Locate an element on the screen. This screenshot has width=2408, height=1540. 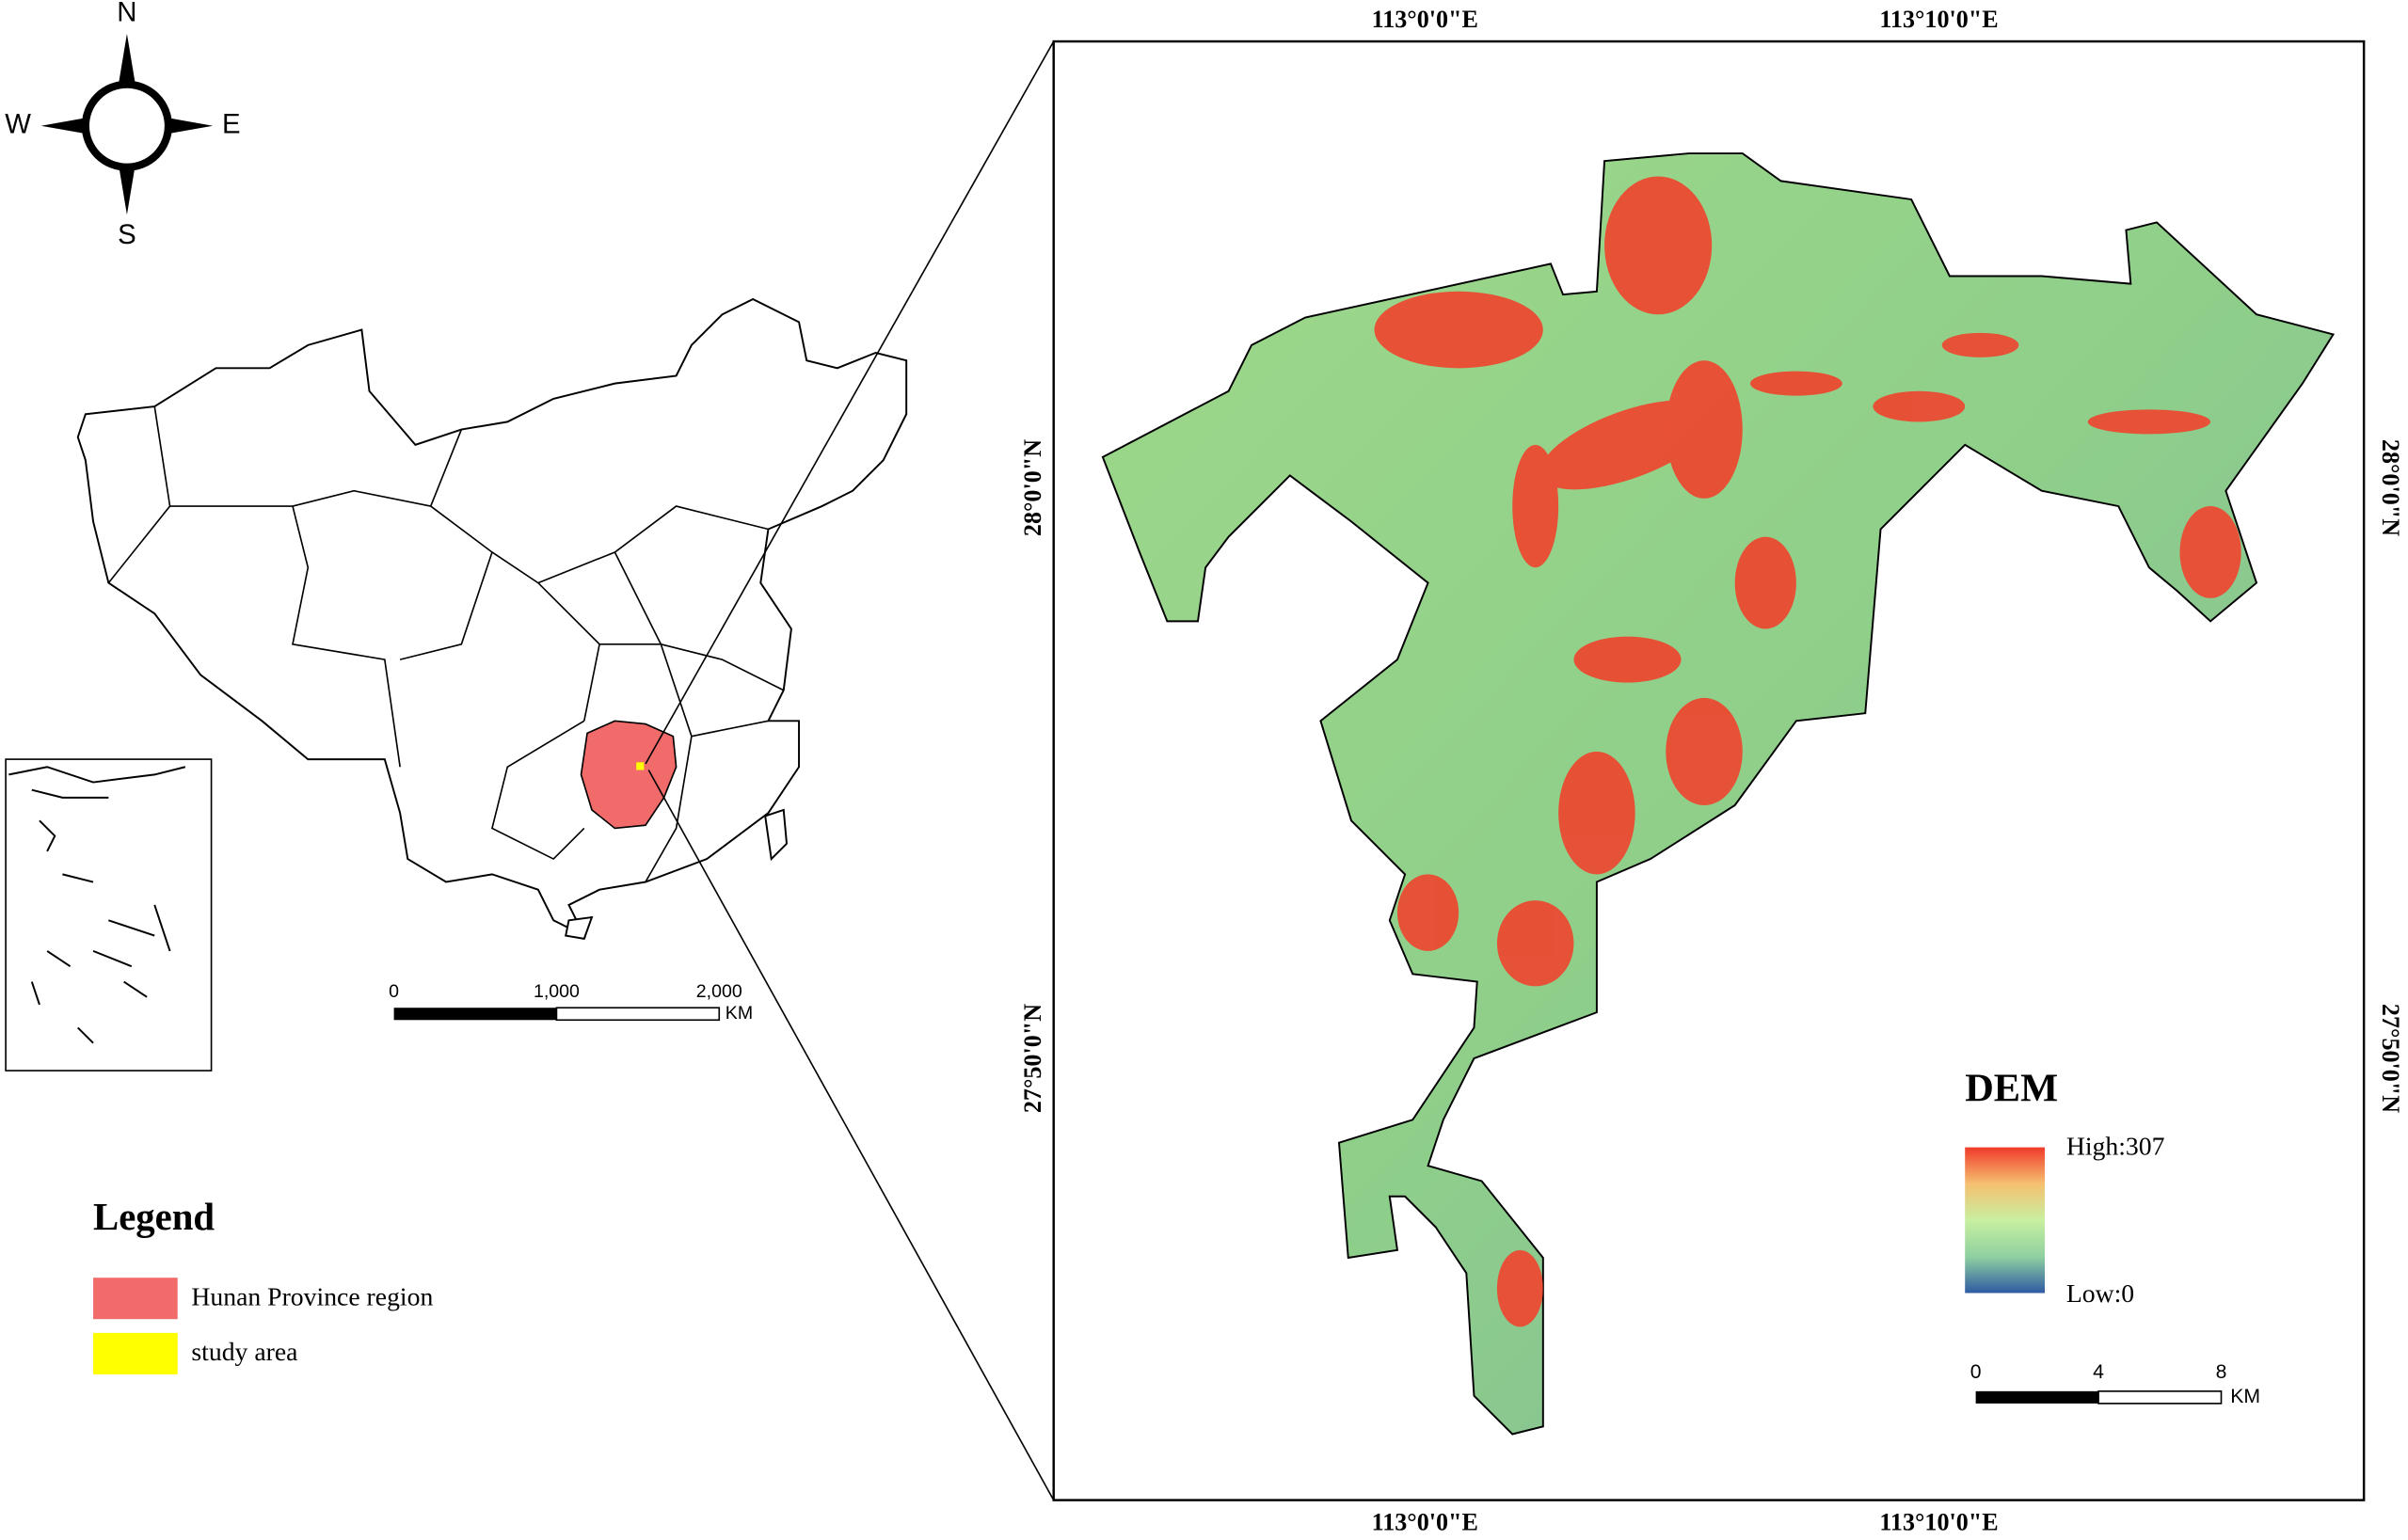
compass-south: S is located at coordinates (127, 234).